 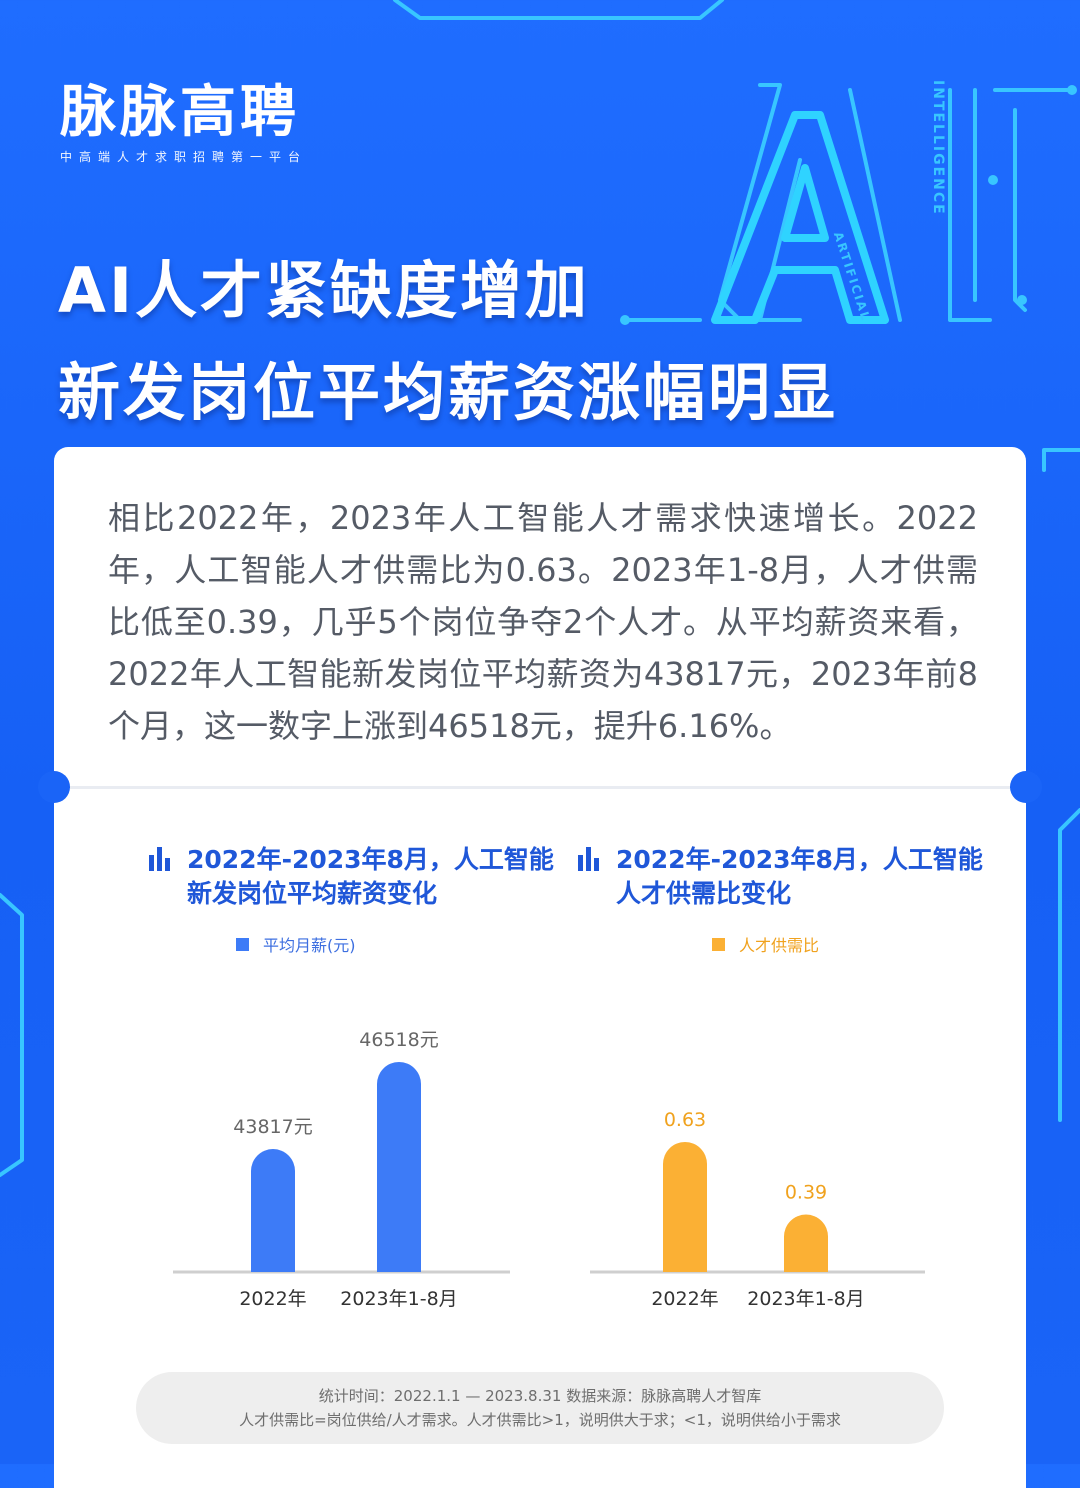 I want to click on data-label-1-0: 0.63, so click(x=685, y=1120).